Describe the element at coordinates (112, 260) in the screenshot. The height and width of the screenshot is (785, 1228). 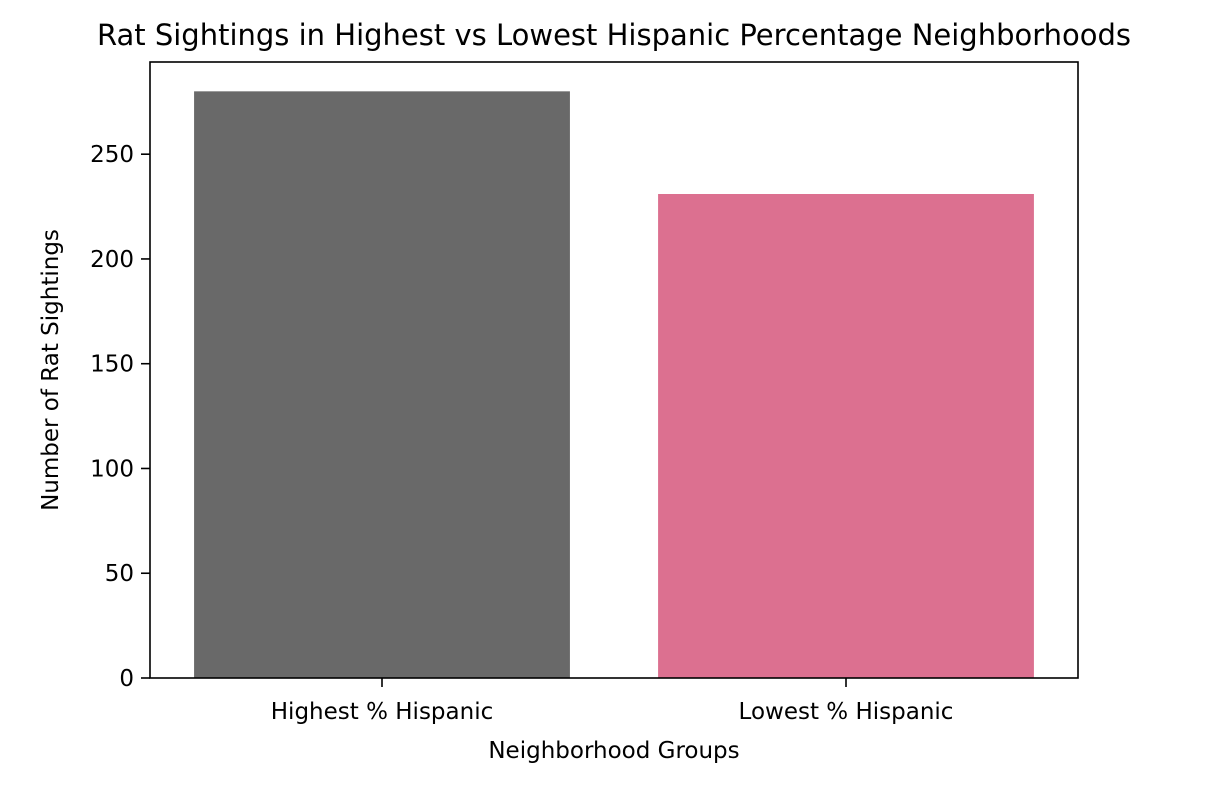
I see `y-tick-label-4: 200` at that location.